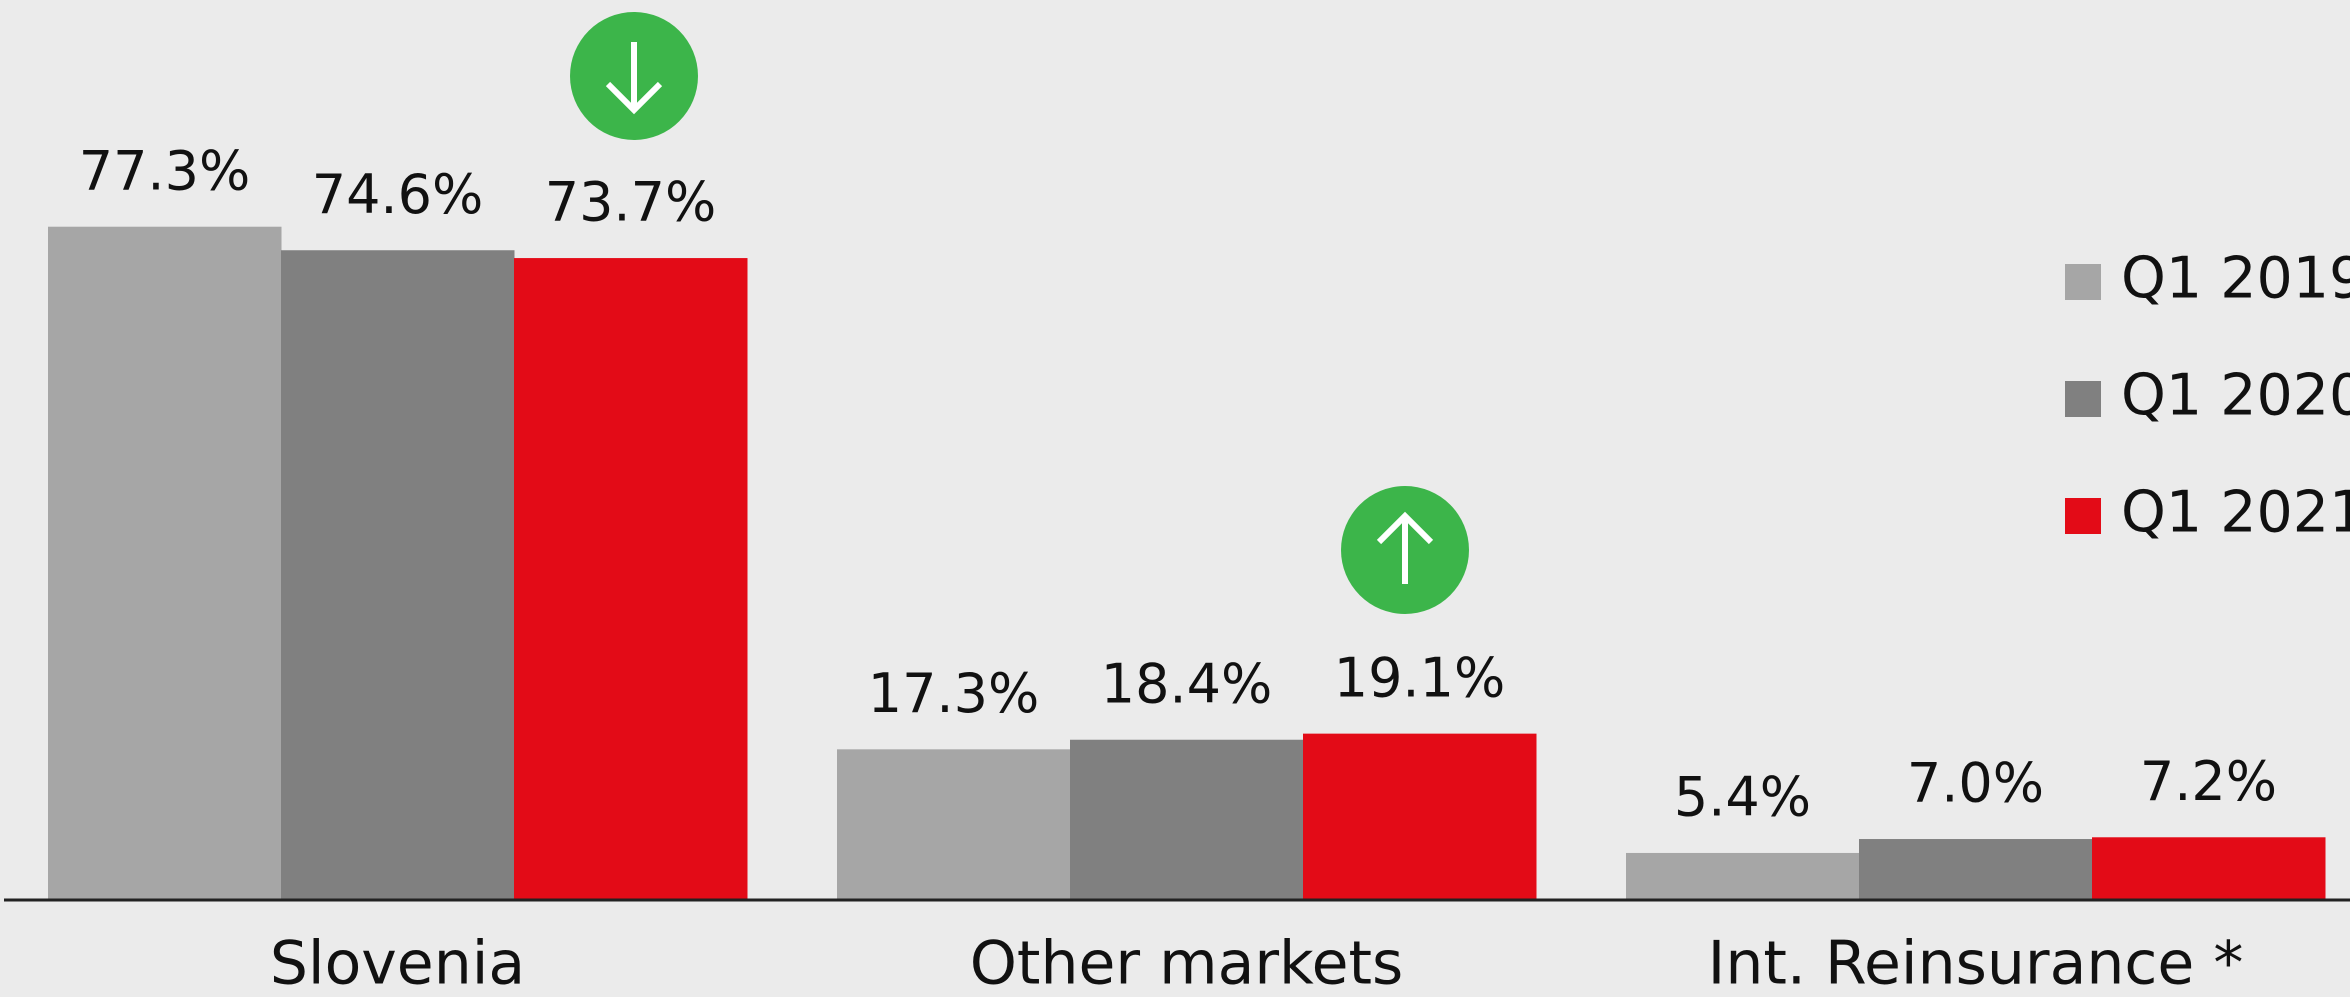 The height and width of the screenshot is (997, 2350). I want to click on value-label: 74.6%, so click(398, 194).